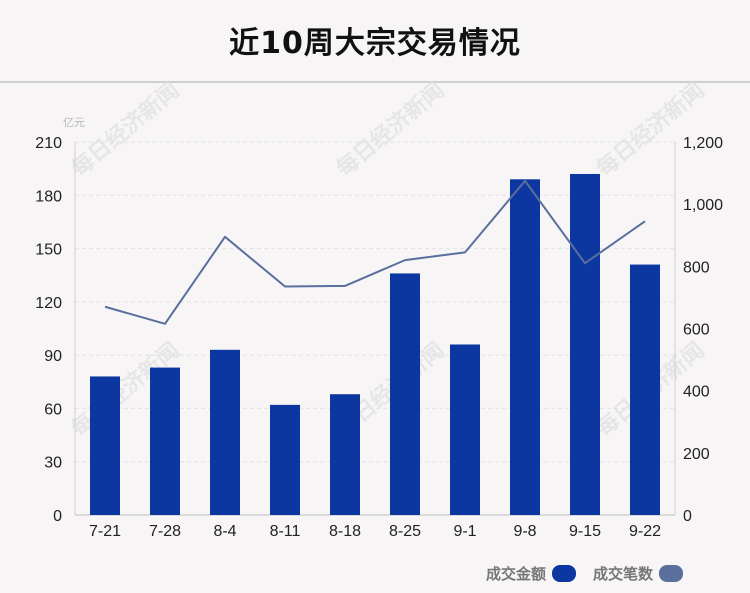 Image resolution: width=750 pixels, height=593 pixels. Describe the element at coordinates (524, 531) in the screenshot. I see `x-tick-label: 9-8` at that location.